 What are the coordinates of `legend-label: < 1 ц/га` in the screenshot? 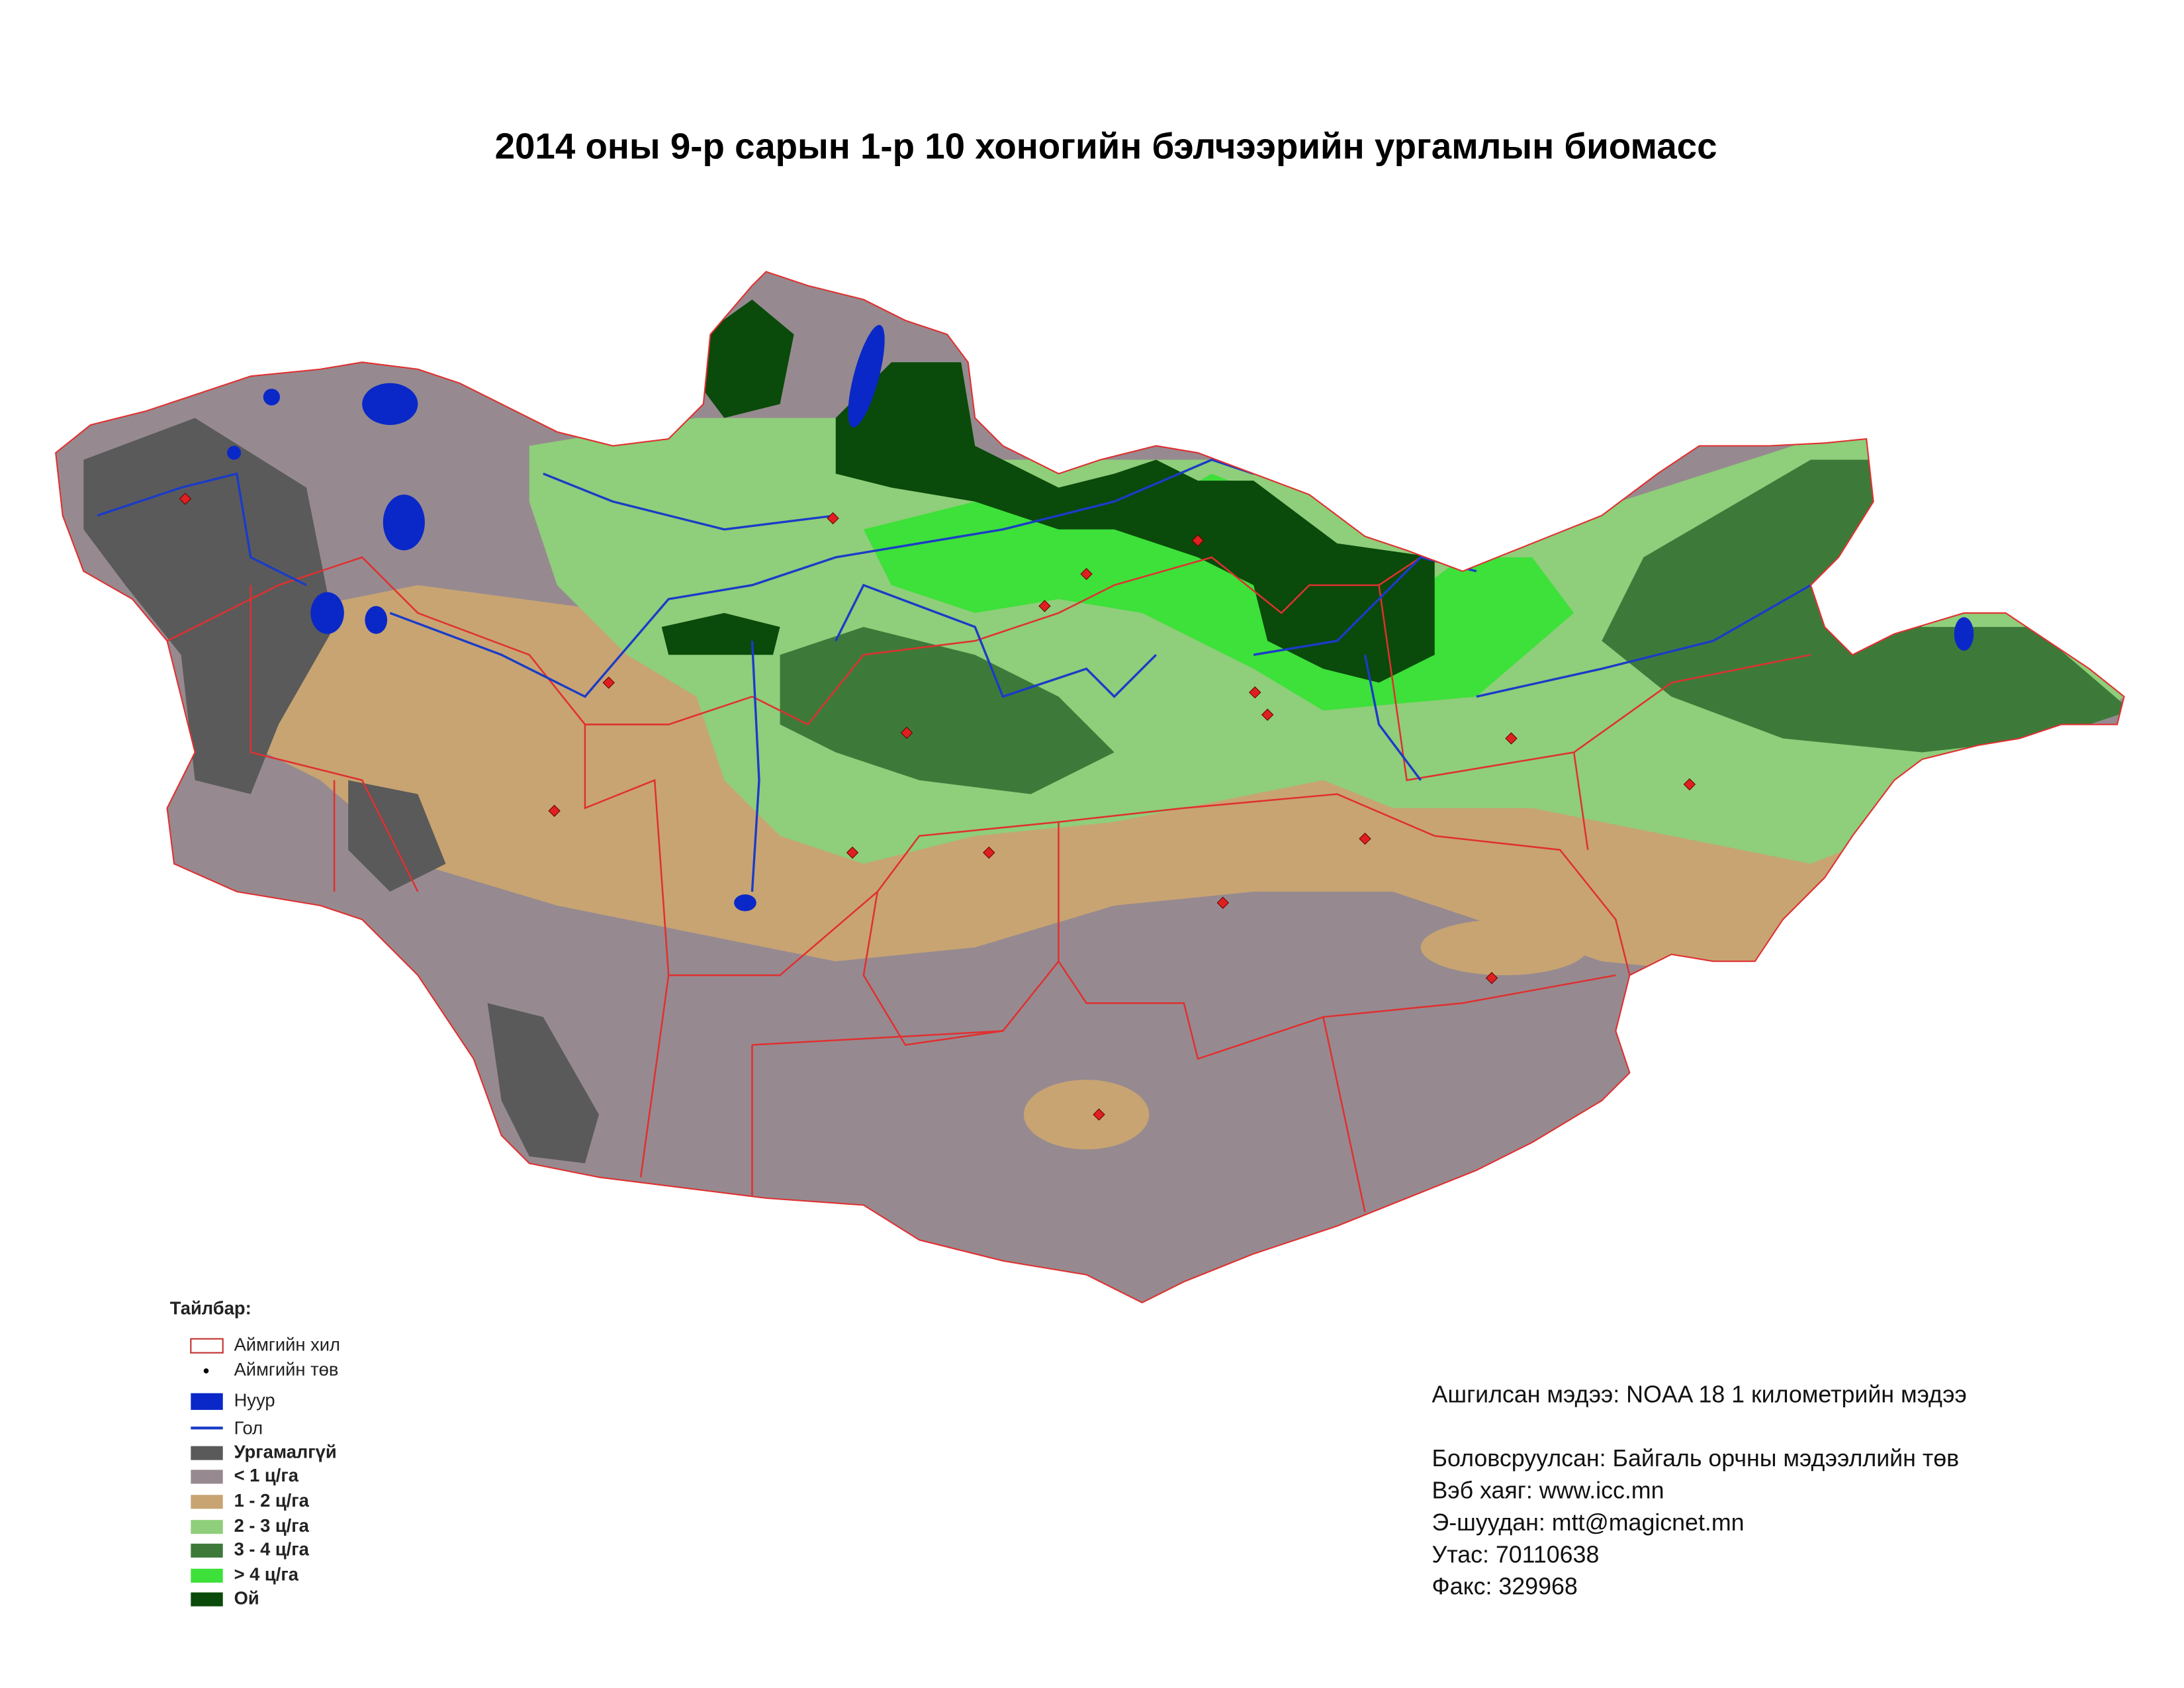 It's located at (266, 1475).